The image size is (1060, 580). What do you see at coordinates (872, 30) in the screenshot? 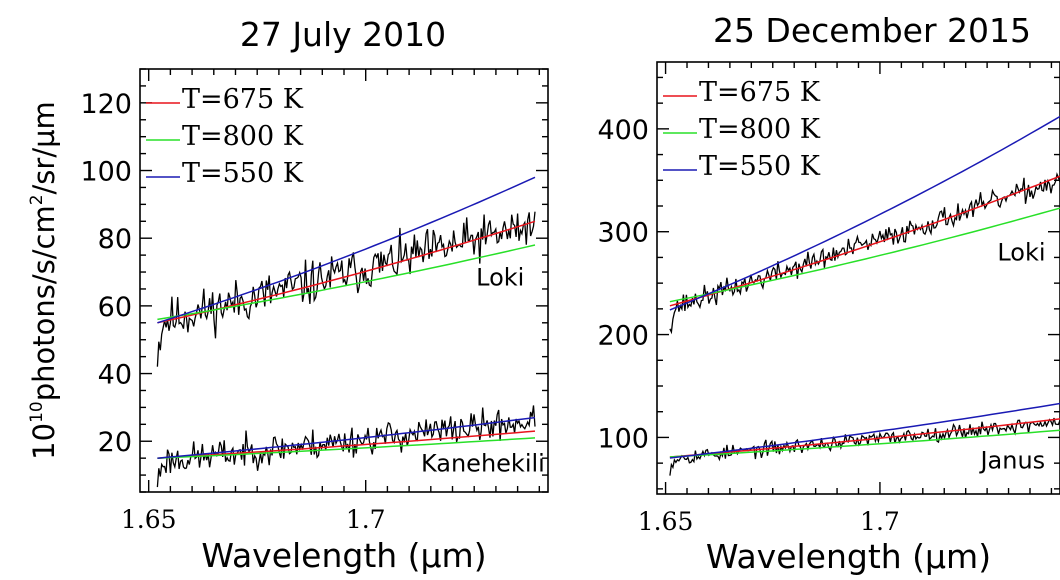
I see `chart-title: 25 December 2015` at bounding box center [872, 30].